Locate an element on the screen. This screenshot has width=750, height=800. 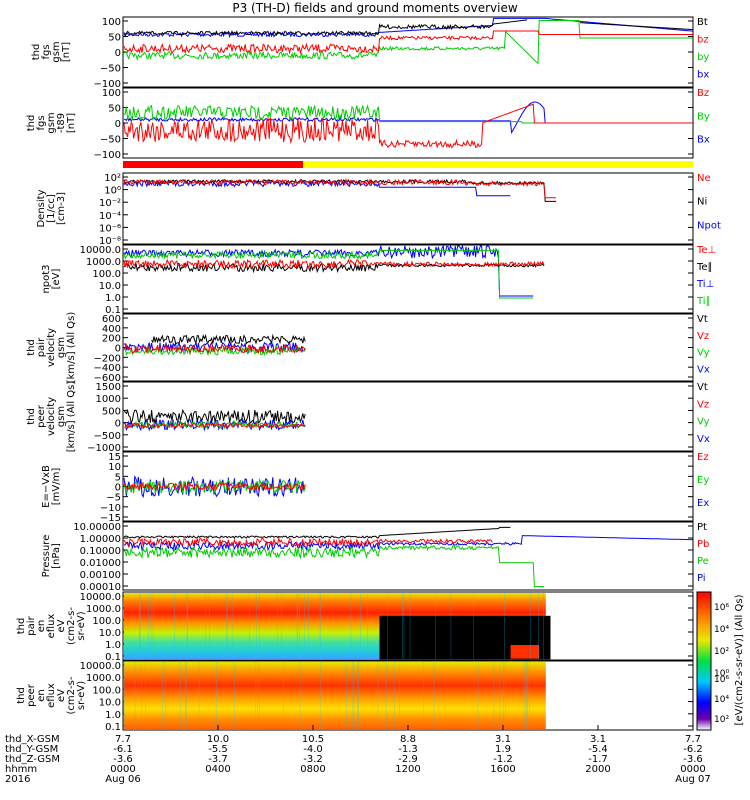
legend-fgs_gsm: Bt is located at coordinates (702, 22).